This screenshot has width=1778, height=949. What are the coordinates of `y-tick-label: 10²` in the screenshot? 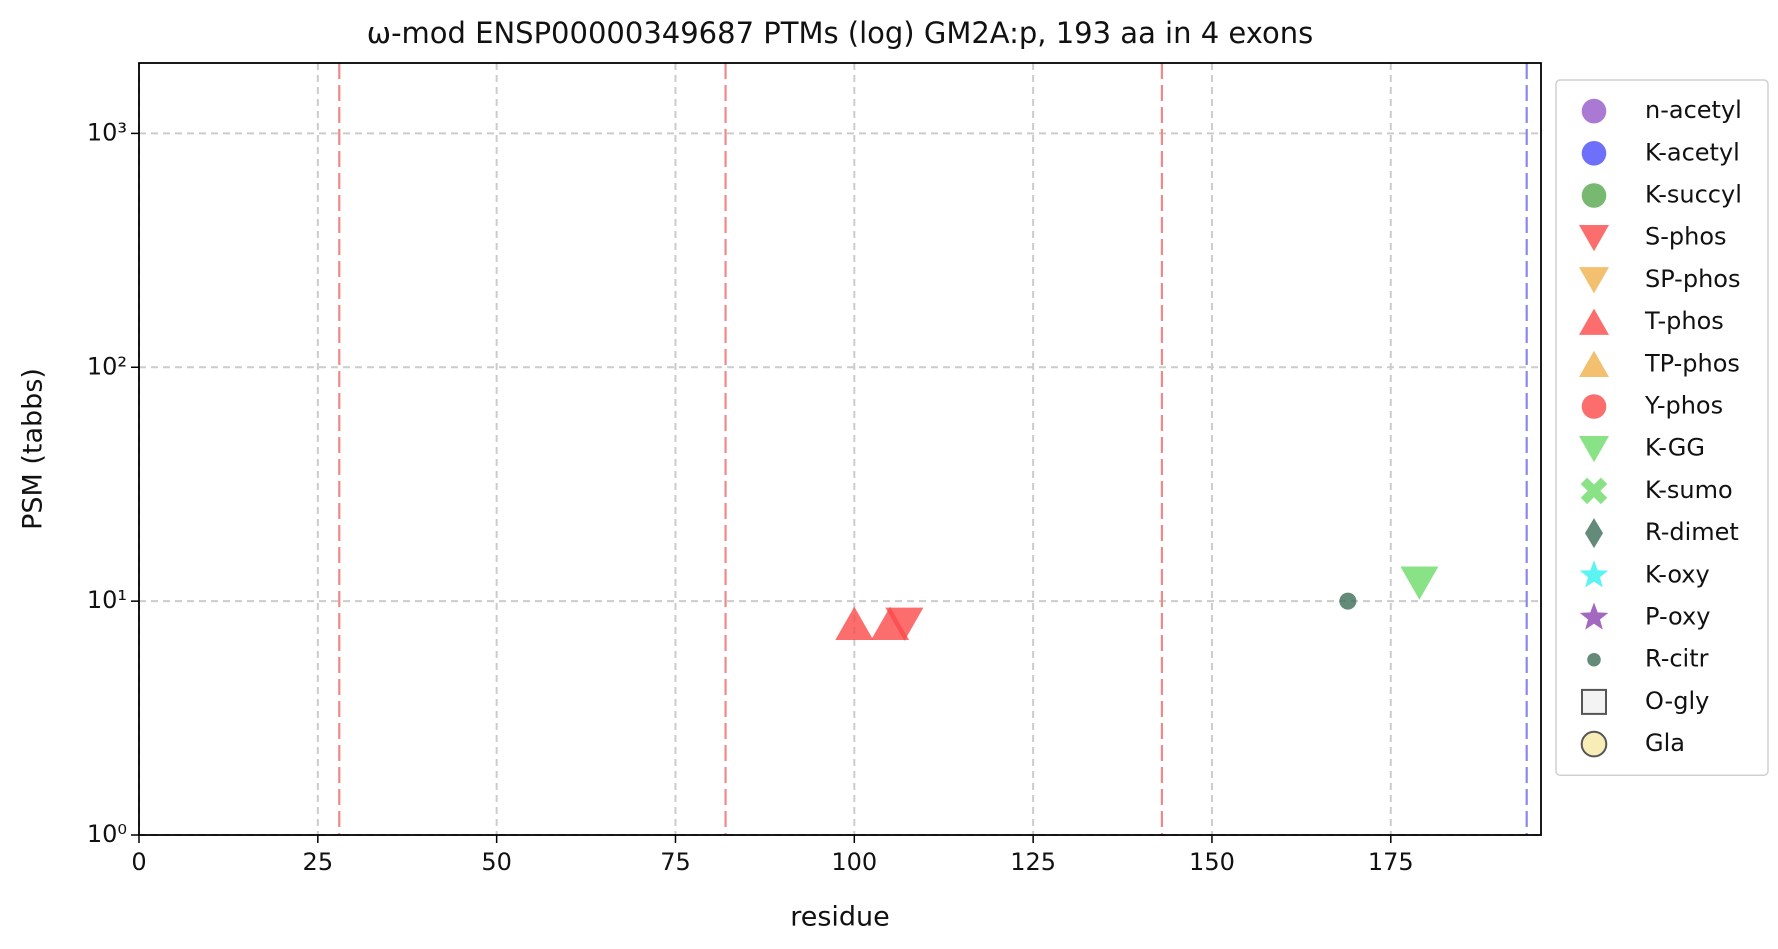 It's located at (107, 366).